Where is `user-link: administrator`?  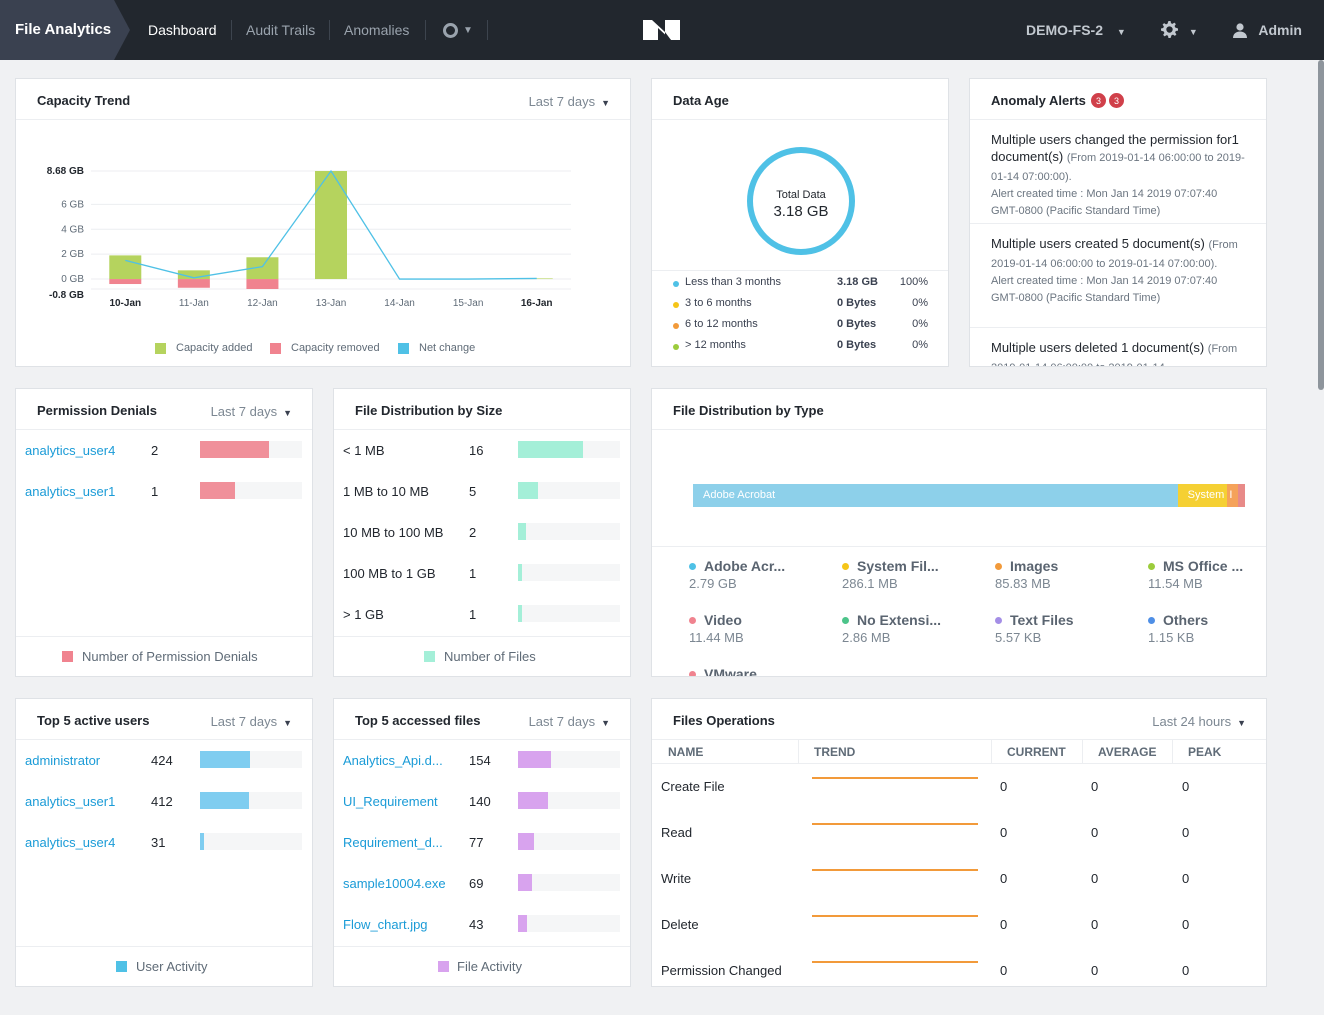
user-link: administrator is located at coordinates (63, 760).